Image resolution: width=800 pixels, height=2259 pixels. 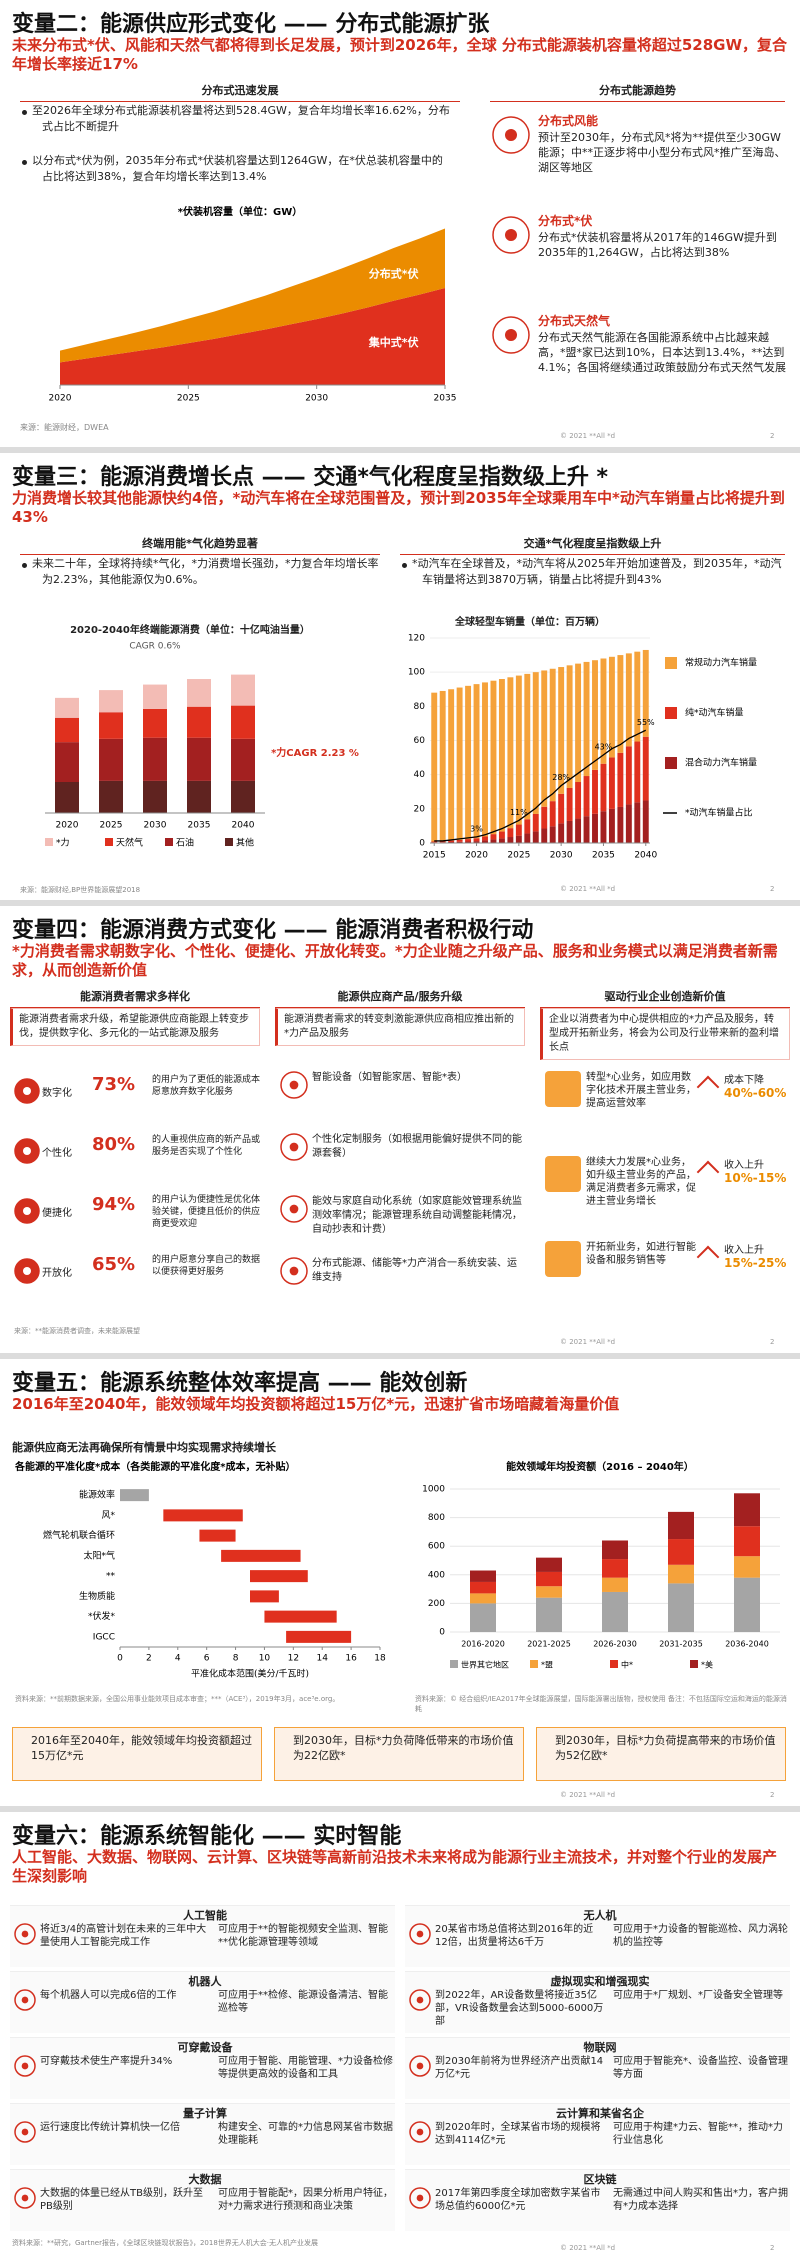 What do you see at coordinates (120, 1659) in the screenshot?
I see `x-tick-label: 0` at bounding box center [120, 1659].